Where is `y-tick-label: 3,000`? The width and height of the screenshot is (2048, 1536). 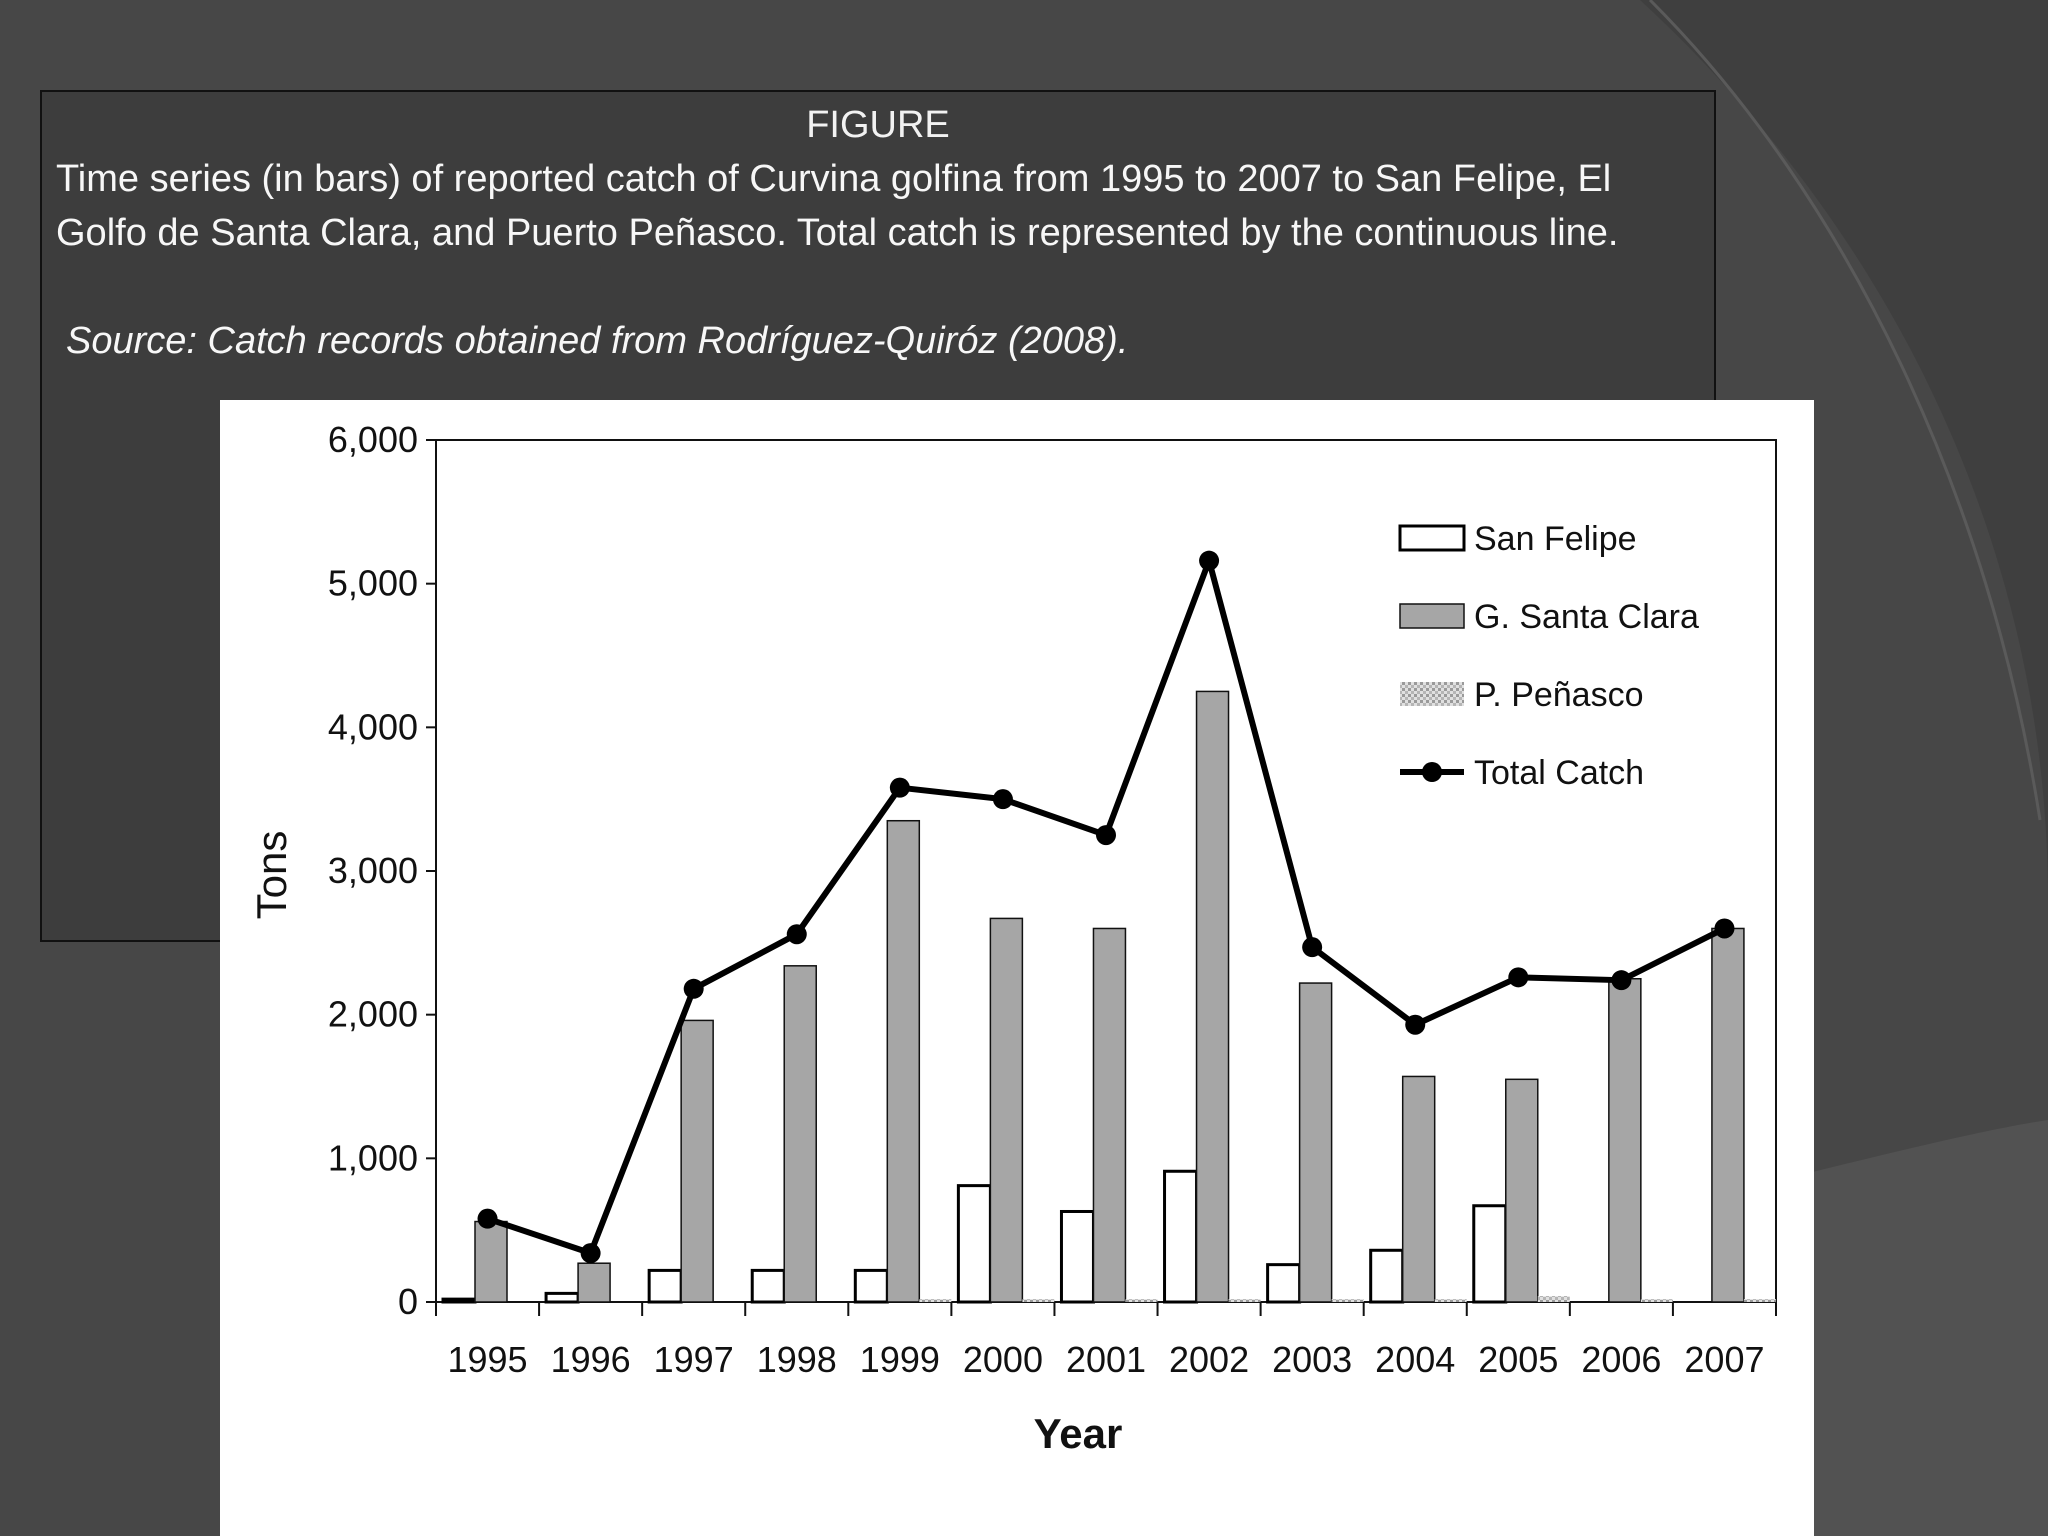
y-tick-label: 3,000 is located at coordinates (373, 870).